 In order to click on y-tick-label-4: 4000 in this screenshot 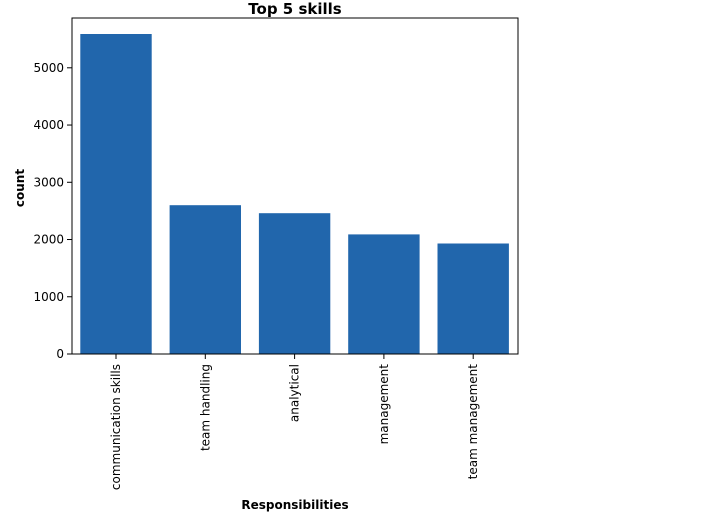, I will do `click(48, 125)`.